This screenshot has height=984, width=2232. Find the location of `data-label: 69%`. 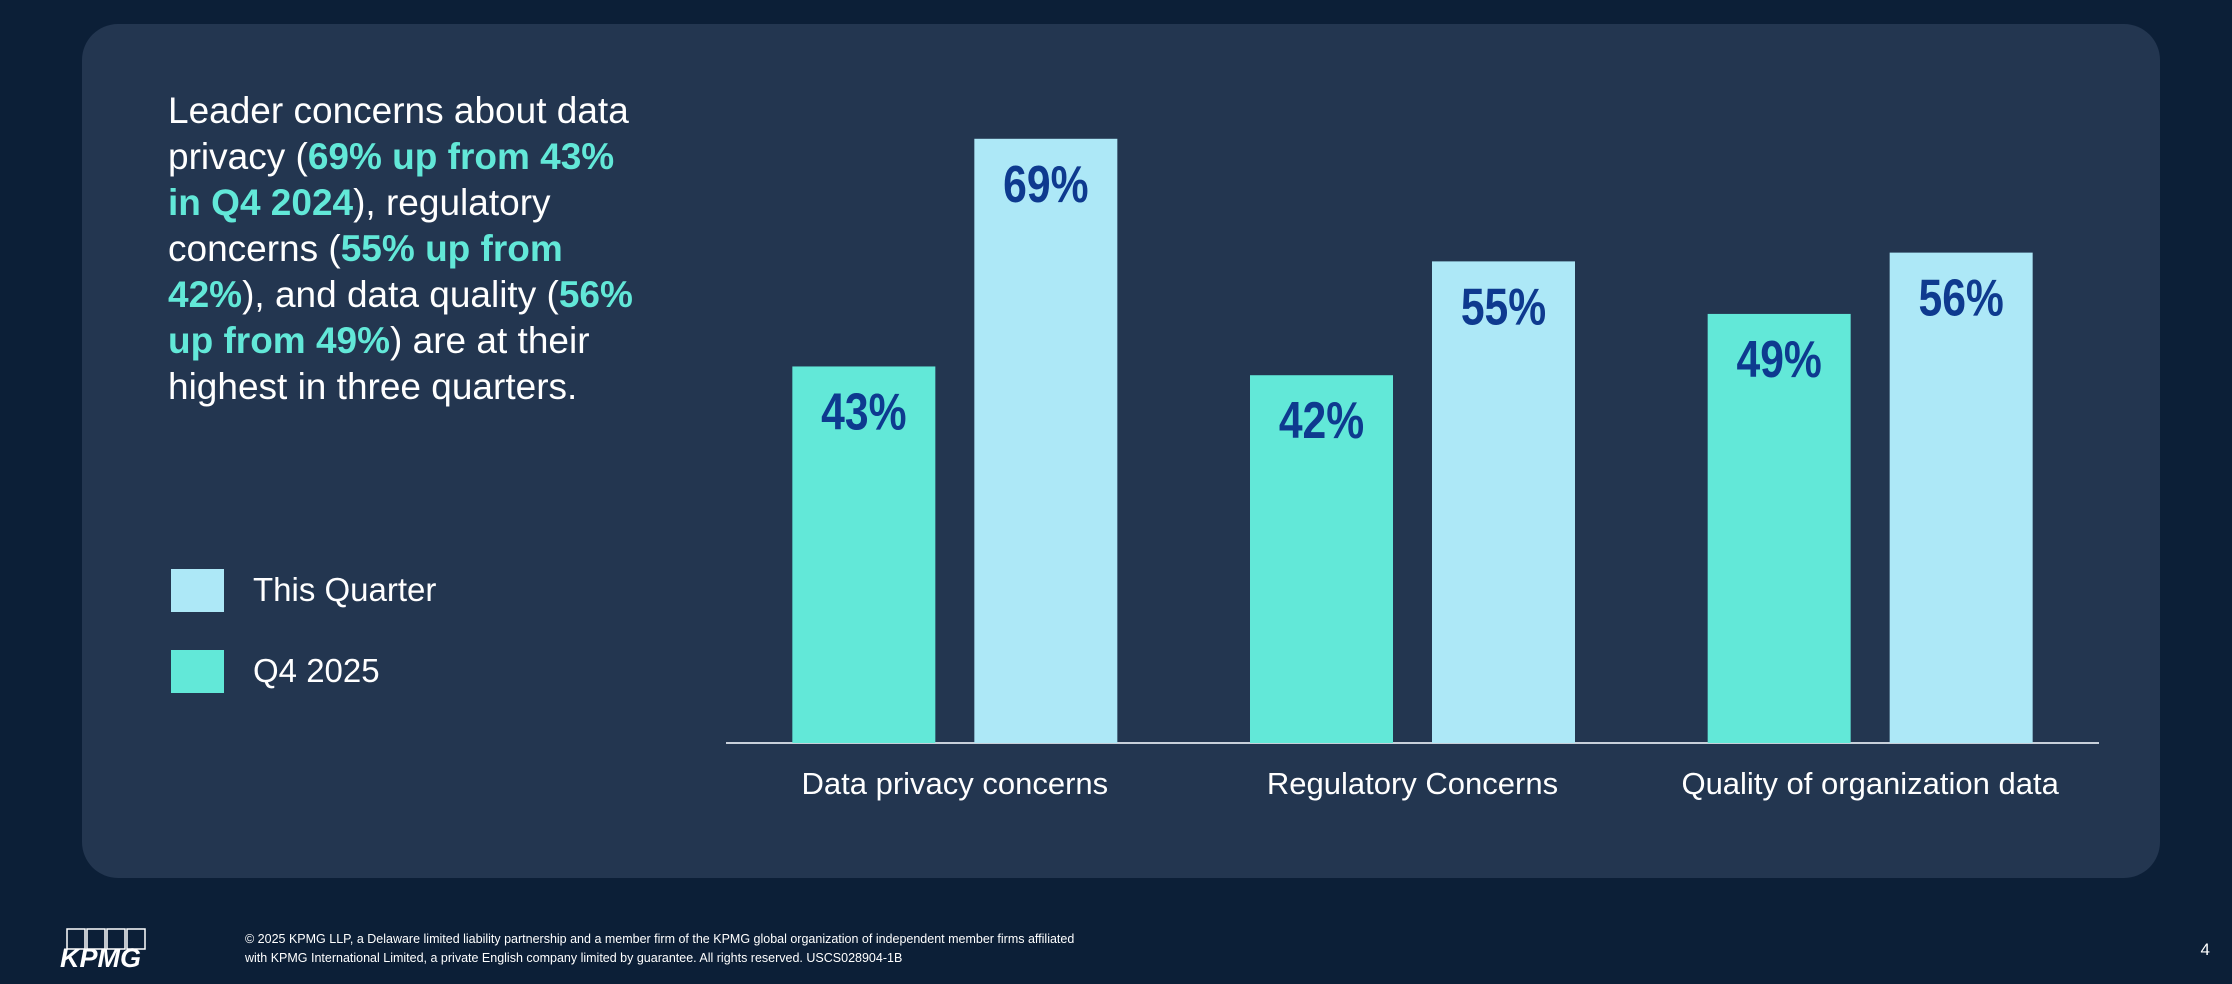

data-label: 69% is located at coordinates (1045, 185).